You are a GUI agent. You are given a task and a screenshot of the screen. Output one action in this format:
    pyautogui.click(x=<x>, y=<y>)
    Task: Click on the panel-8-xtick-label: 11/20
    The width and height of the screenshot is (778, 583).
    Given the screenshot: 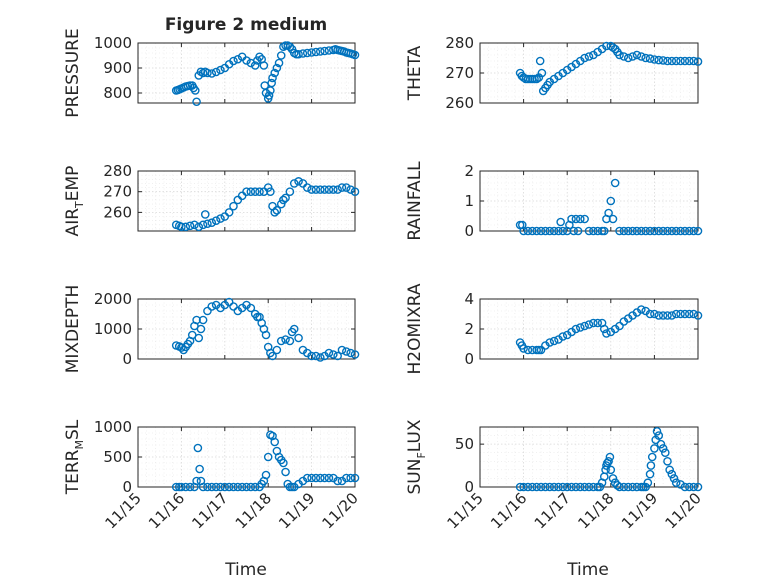 What is the action you would take?
    pyautogui.click(x=683, y=510)
    